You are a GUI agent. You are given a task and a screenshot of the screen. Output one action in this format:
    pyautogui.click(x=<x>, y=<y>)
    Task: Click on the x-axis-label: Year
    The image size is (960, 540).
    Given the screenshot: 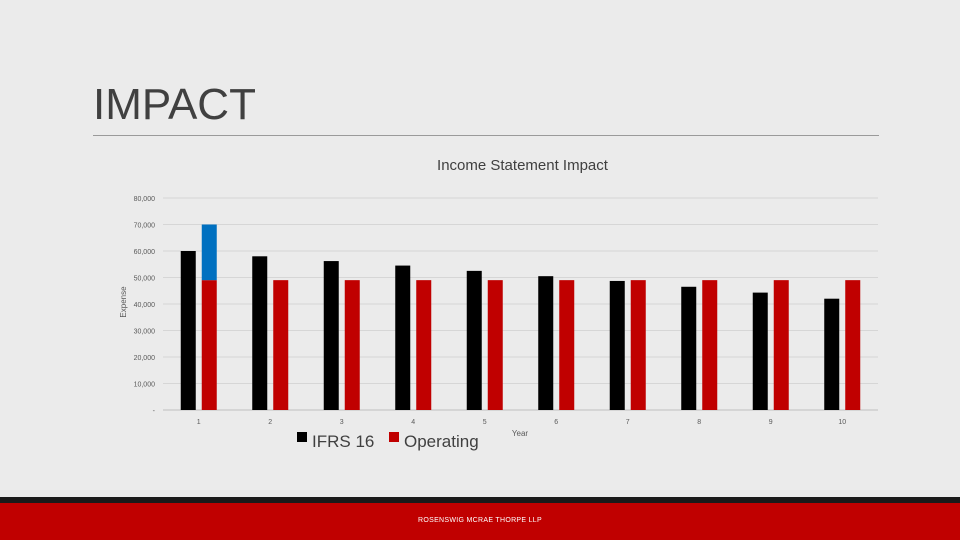 What is the action you would take?
    pyautogui.click(x=520, y=433)
    